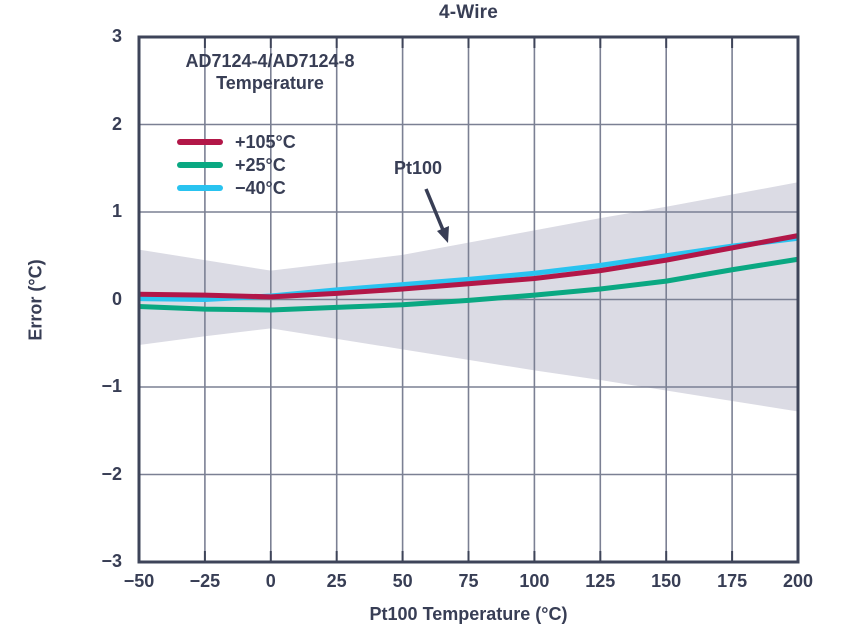  What do you see at coordinates (468, 614) in the screenshot?
I see `x-axis-label: Pt100 Temperature (°C)` at bounding box center [468, 614].